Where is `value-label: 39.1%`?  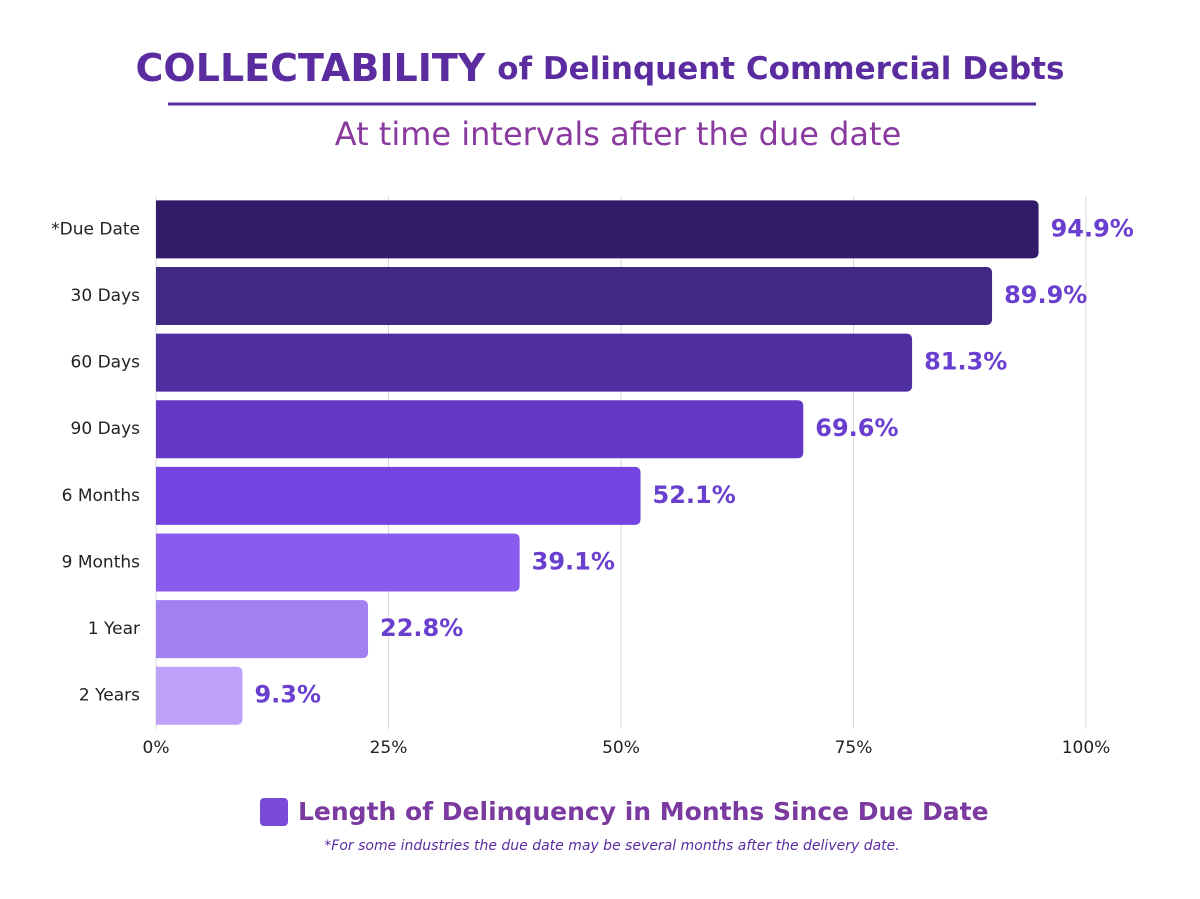 value-label: 39.1% is located at coordinates (573, 561).